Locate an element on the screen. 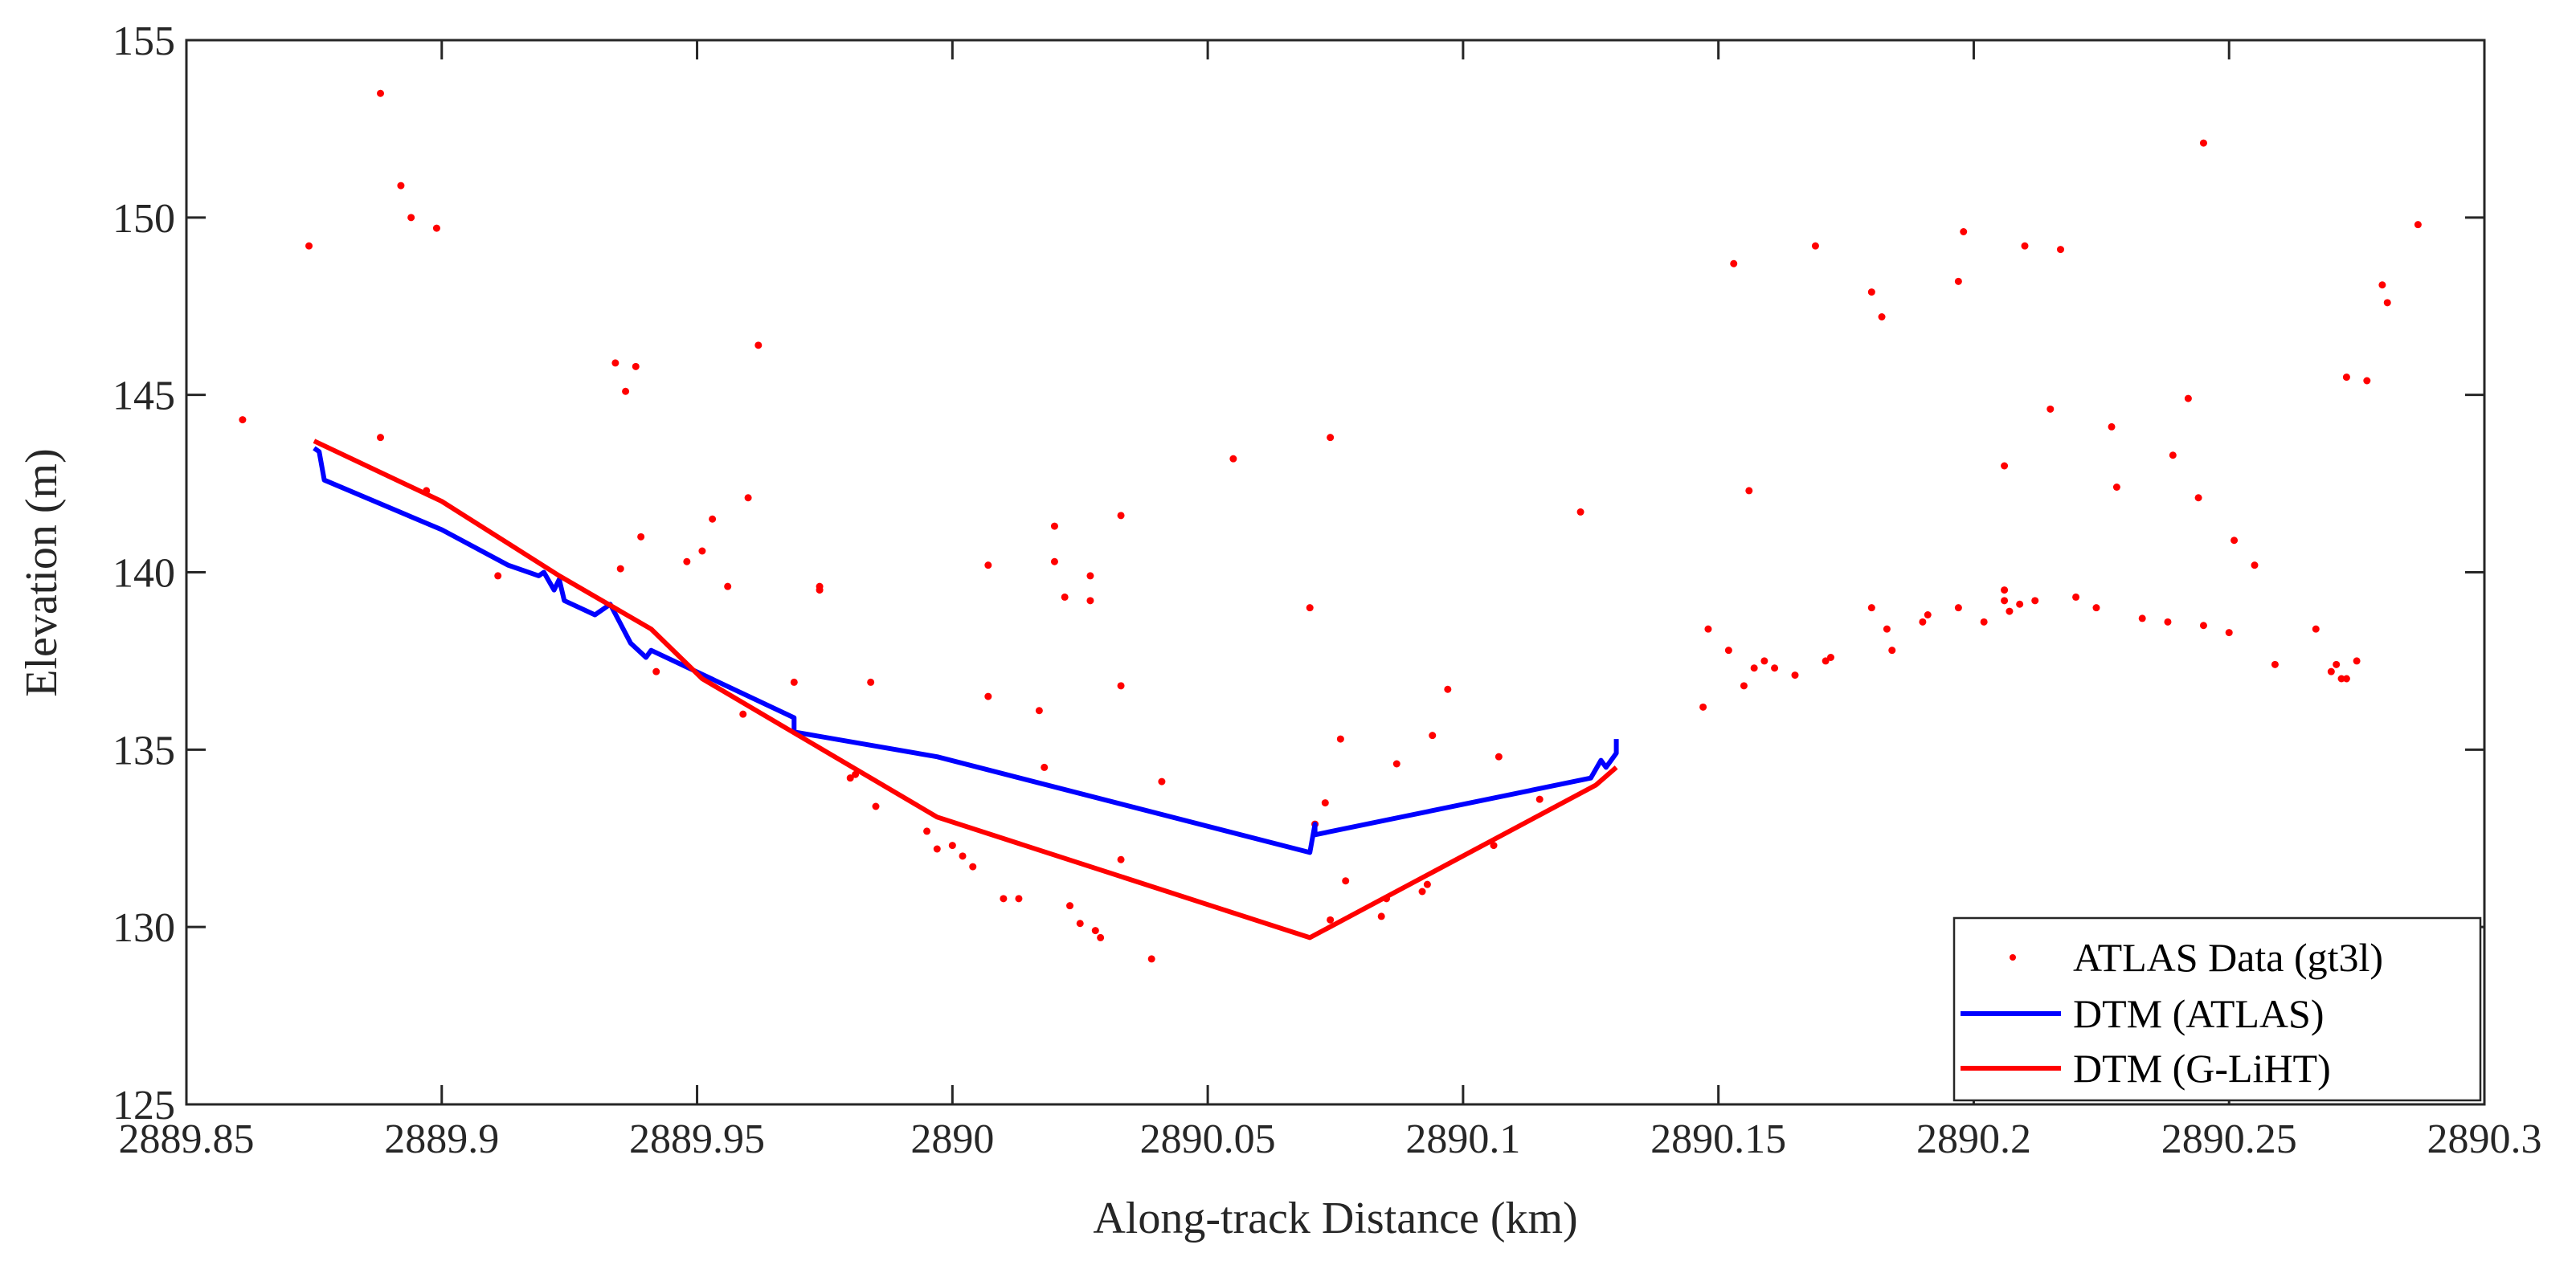 Image resolution: width=2576 pixels, height=1261 pixels. y-tick-label: 125 is located at coordinates (143, 1106).